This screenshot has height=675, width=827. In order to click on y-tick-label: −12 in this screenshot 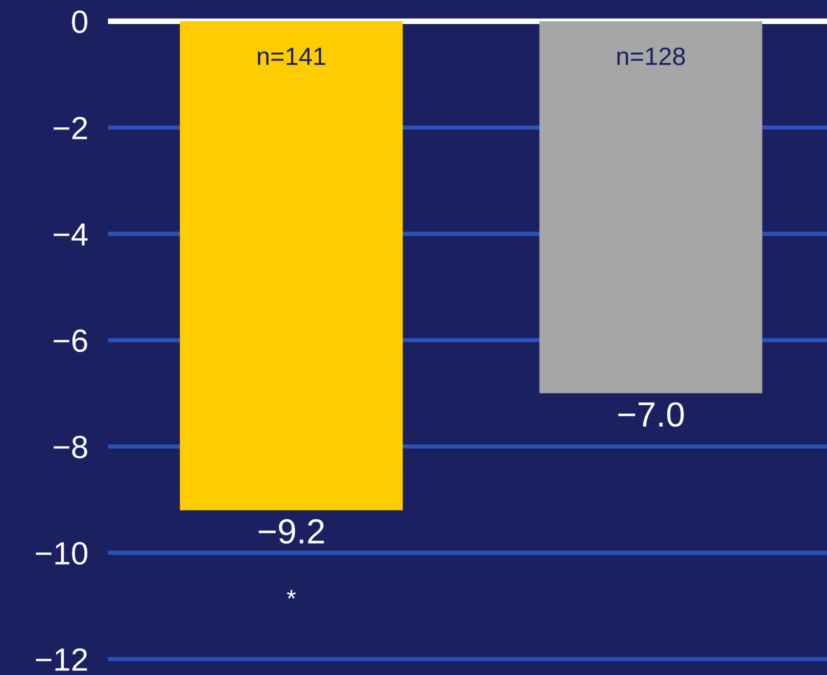, I will do `click(61, 659)`.